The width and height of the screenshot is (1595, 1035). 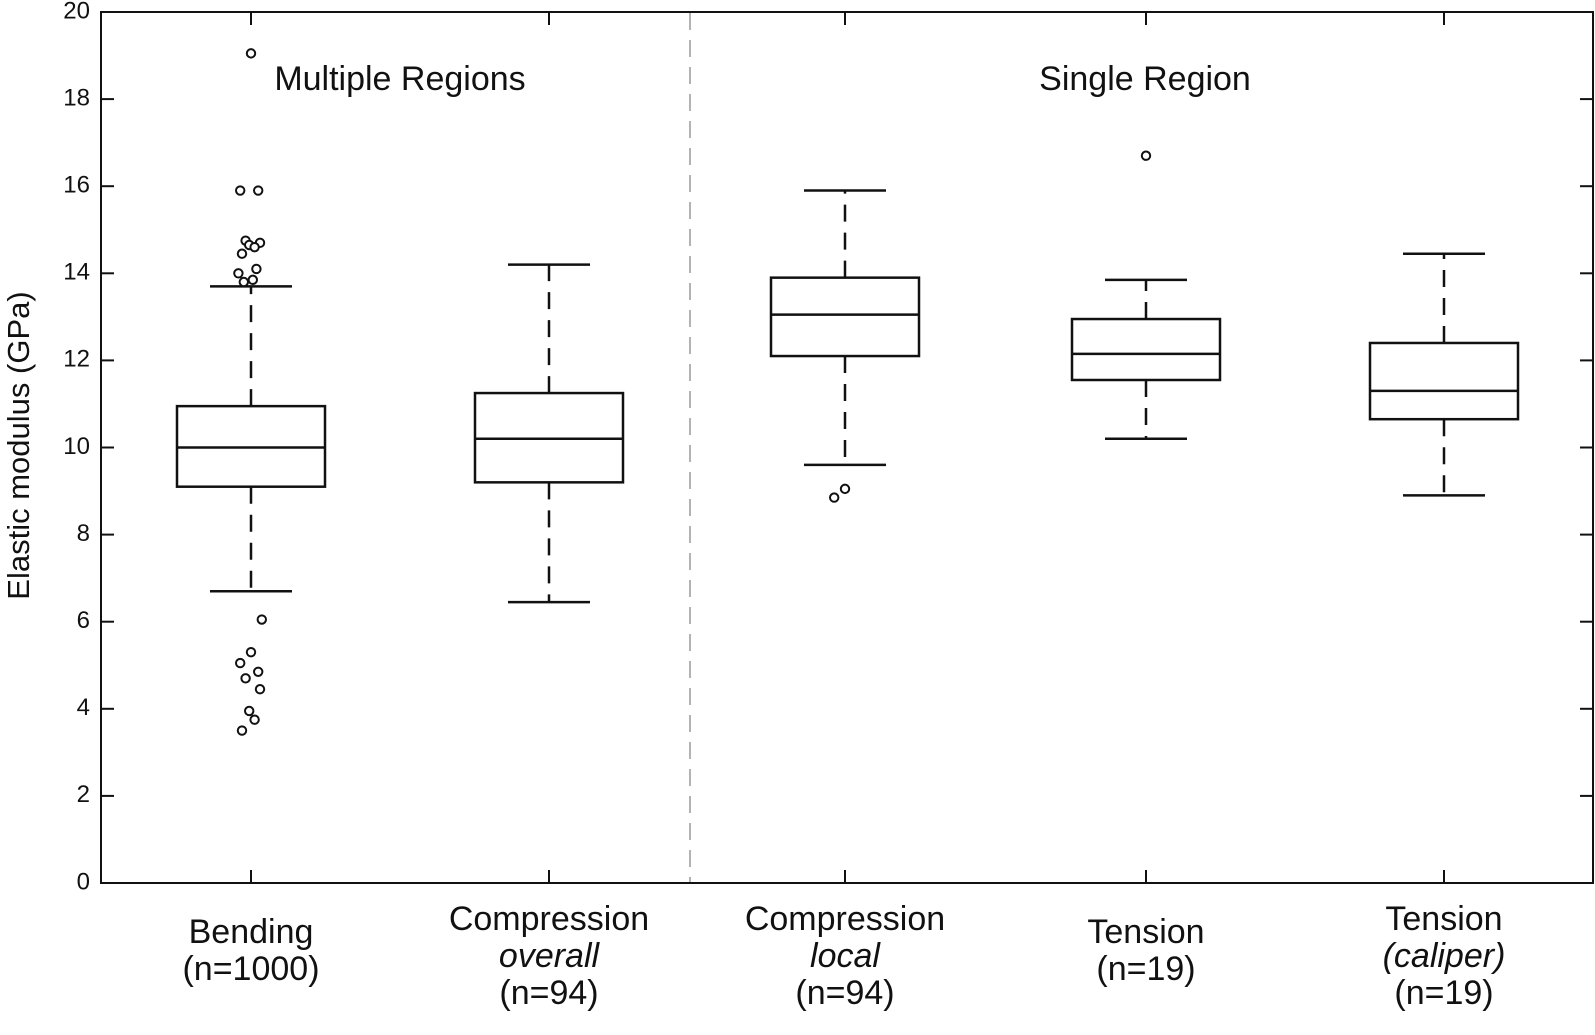 What do you see at coordinates (550, 956) in the screenshot?
I see `category-label-line2: overall` at bounding box center [550, 956].